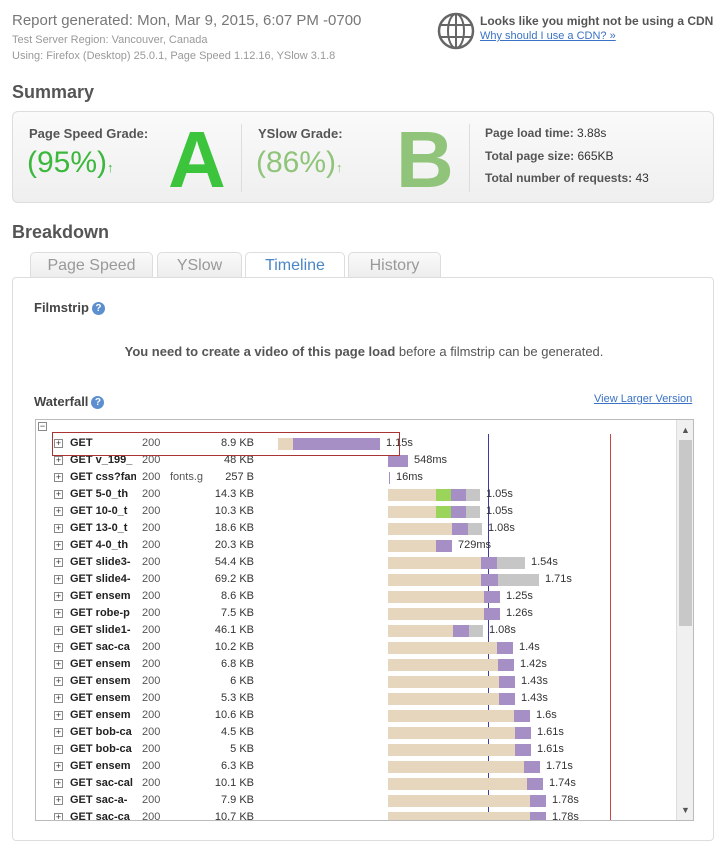 The width and height of the screenshot is (719, 862). Describe the element at coordinates (365, 460) in the screenshot. I see `waterfall-row: + GET v_199_ 200 48 KB 548ms` at that location.